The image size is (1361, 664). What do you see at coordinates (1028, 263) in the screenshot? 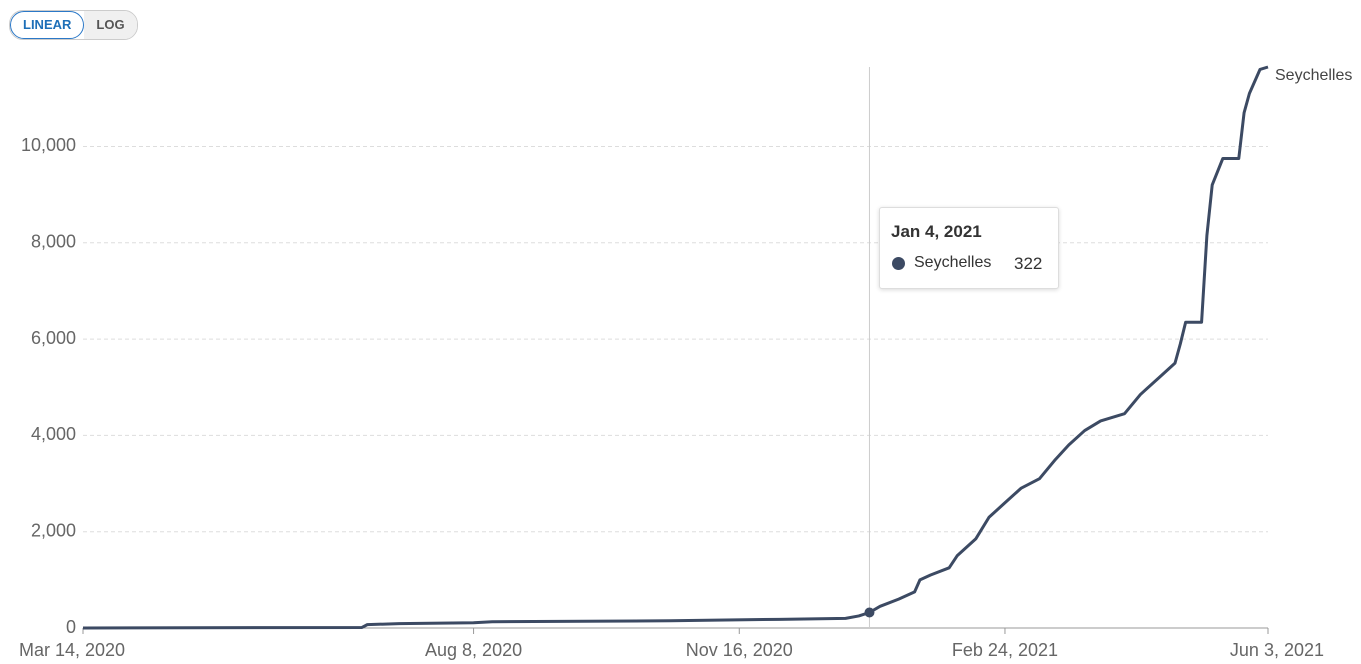
I see `tooltip-value: 322` at bounding box center [1028, 263].